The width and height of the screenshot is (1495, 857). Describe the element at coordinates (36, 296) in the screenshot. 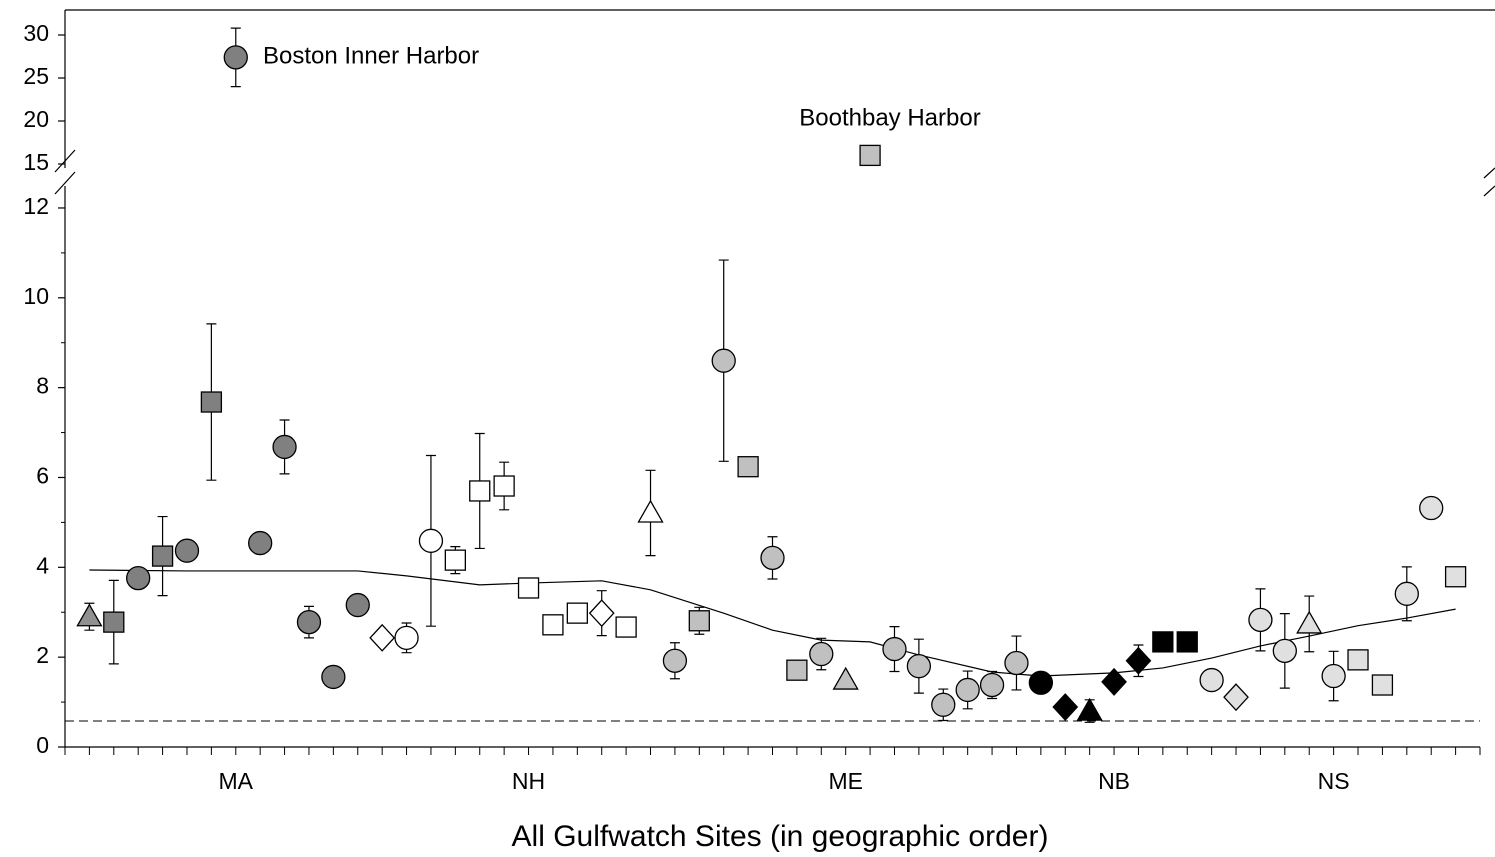

I see `y-tick-label: 10` at that location.